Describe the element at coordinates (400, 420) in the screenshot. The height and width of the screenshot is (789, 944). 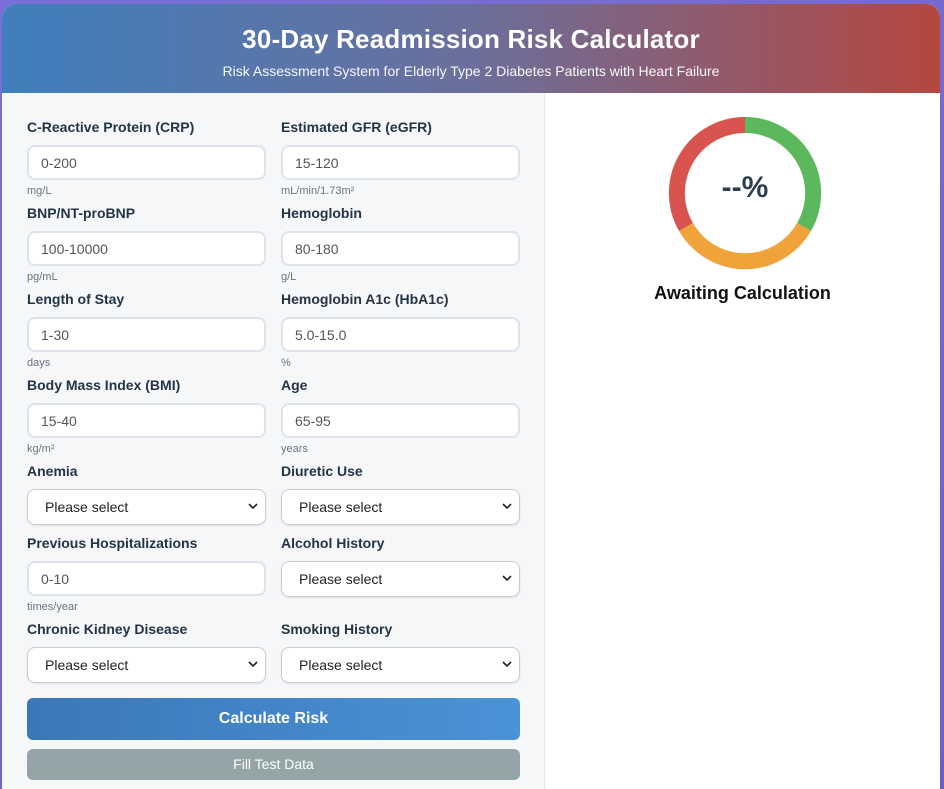
I see `age-input` at that location.